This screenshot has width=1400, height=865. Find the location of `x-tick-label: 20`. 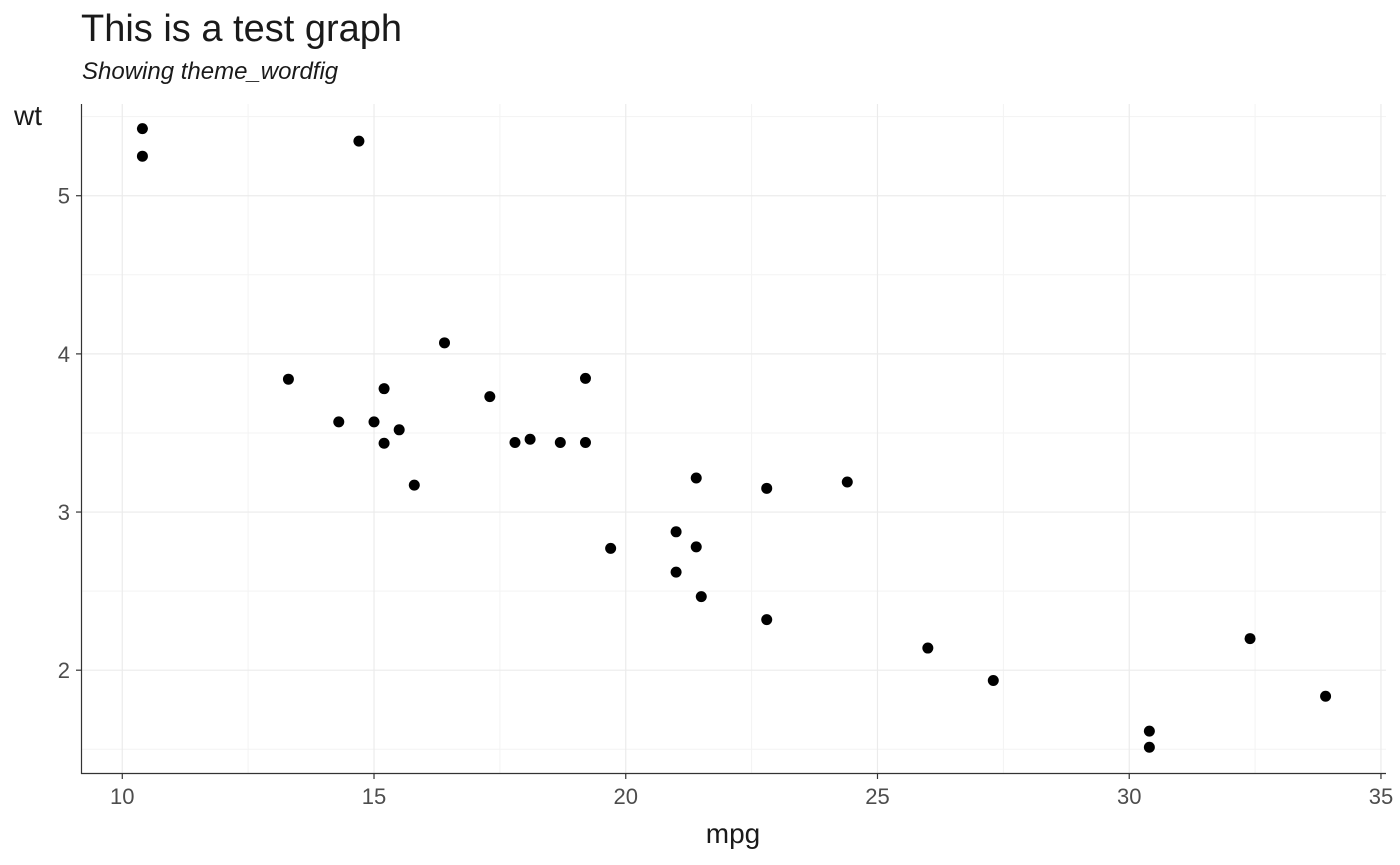

x-tick-label: 20 is located at coordinates (626, 796).